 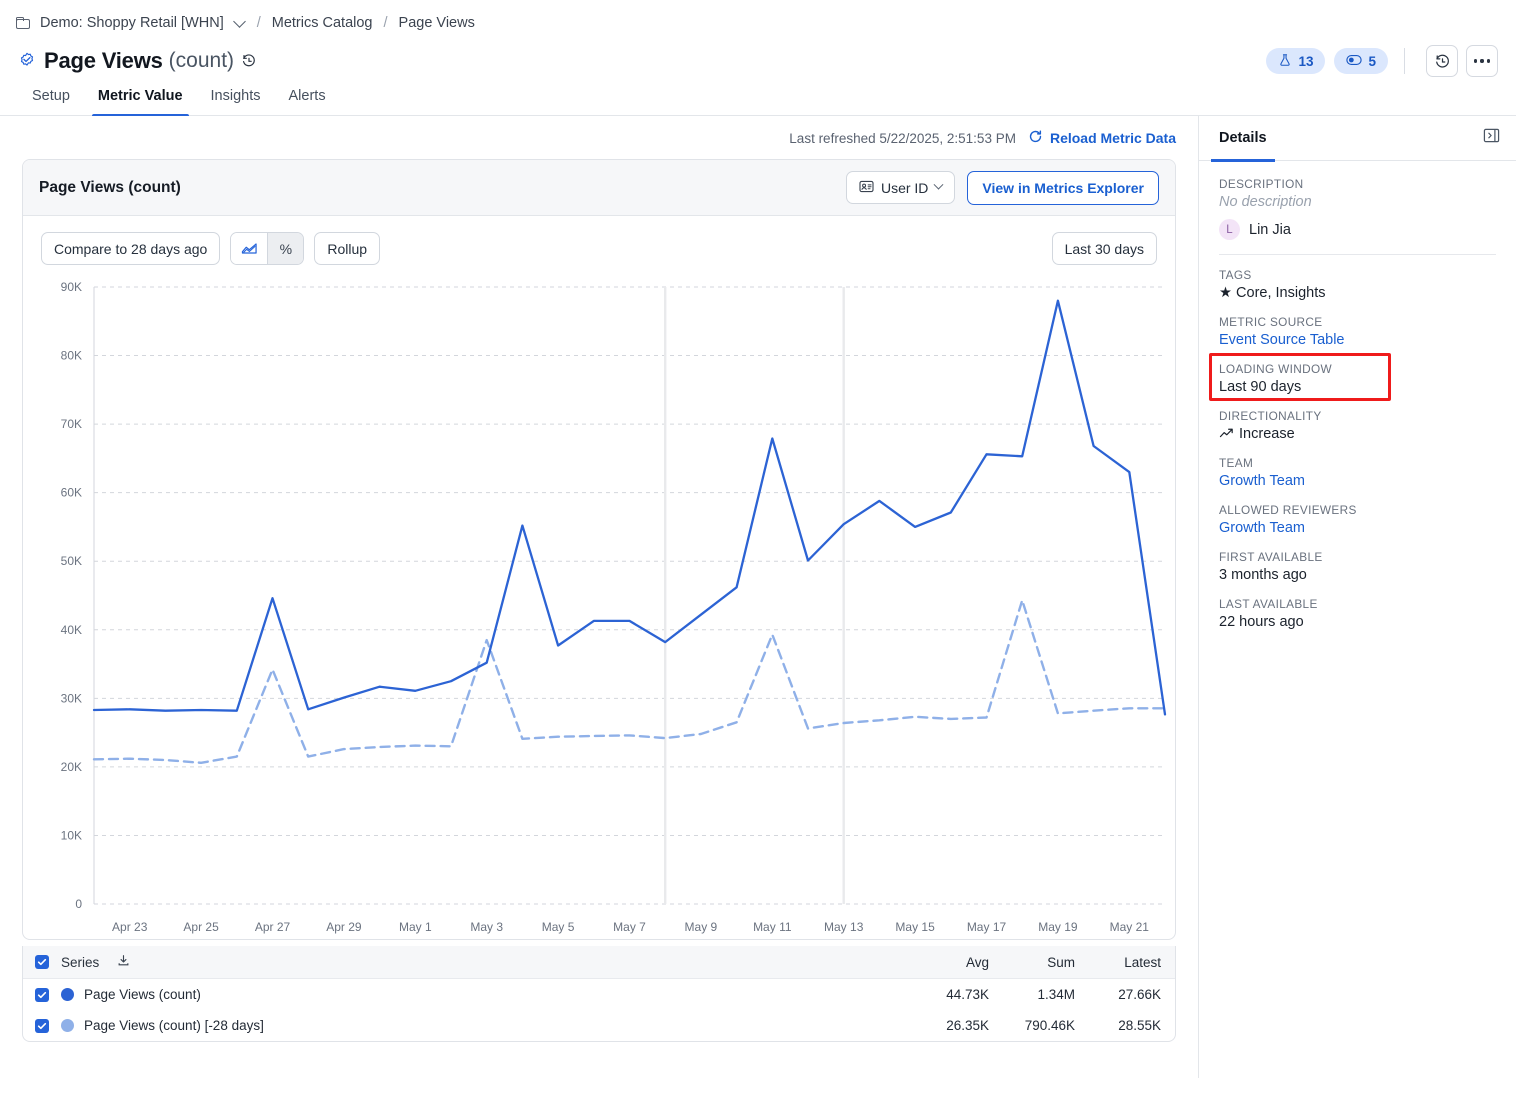 I want to click on column-header-series: Series, so click(x=80, y=962).